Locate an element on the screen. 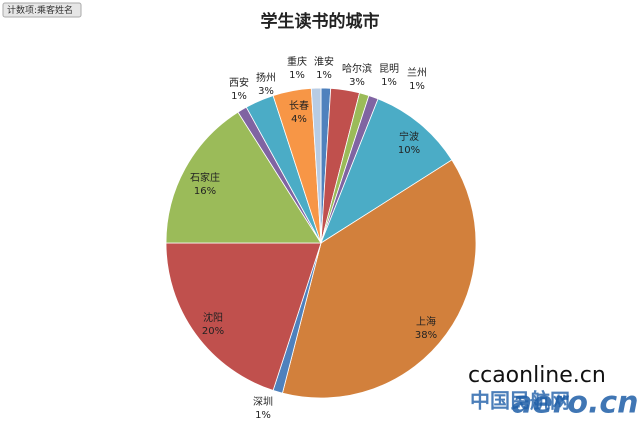 The image size is (640, 427). slice-label: 西安 is located at coordinates (239, 82).